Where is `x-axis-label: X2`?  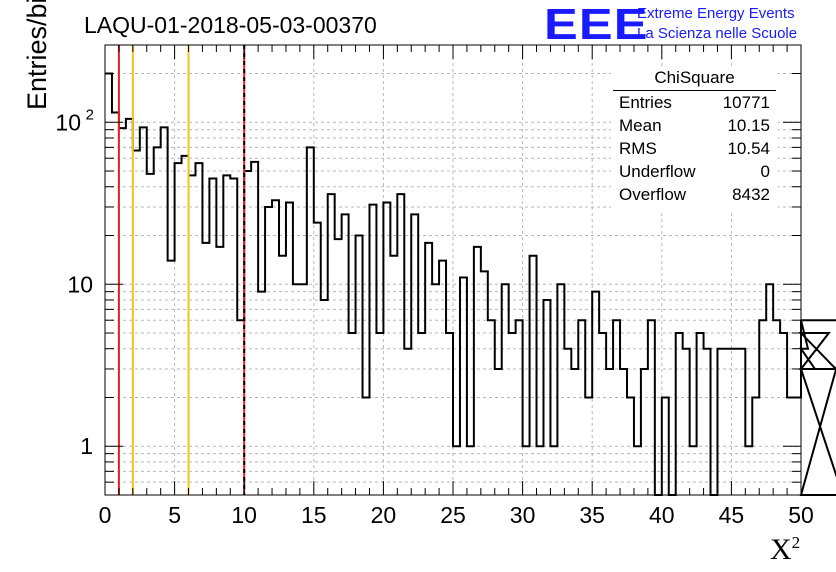
x-axis-label: X2 is located at coordinates (785, 550).